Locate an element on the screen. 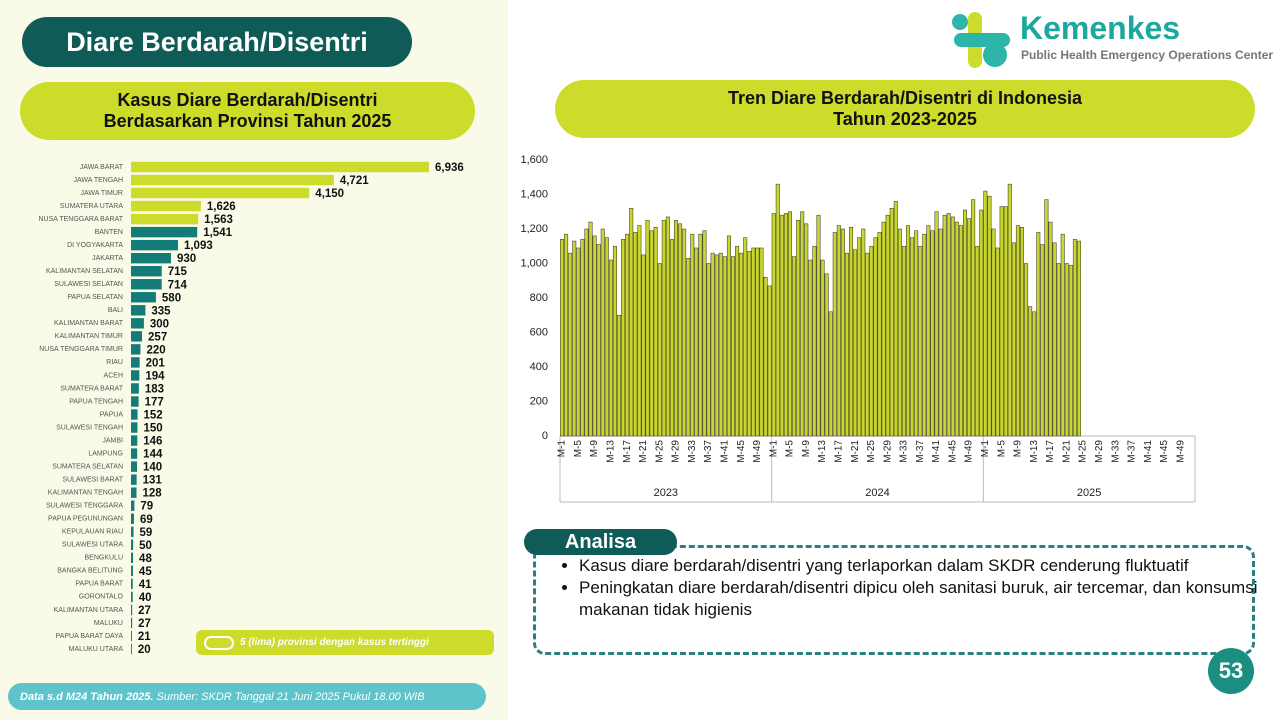 Image resolution: width=1280 pixels, height=720 pixels. y-tick-label: MALUKU is located at coordinates (108, 623).